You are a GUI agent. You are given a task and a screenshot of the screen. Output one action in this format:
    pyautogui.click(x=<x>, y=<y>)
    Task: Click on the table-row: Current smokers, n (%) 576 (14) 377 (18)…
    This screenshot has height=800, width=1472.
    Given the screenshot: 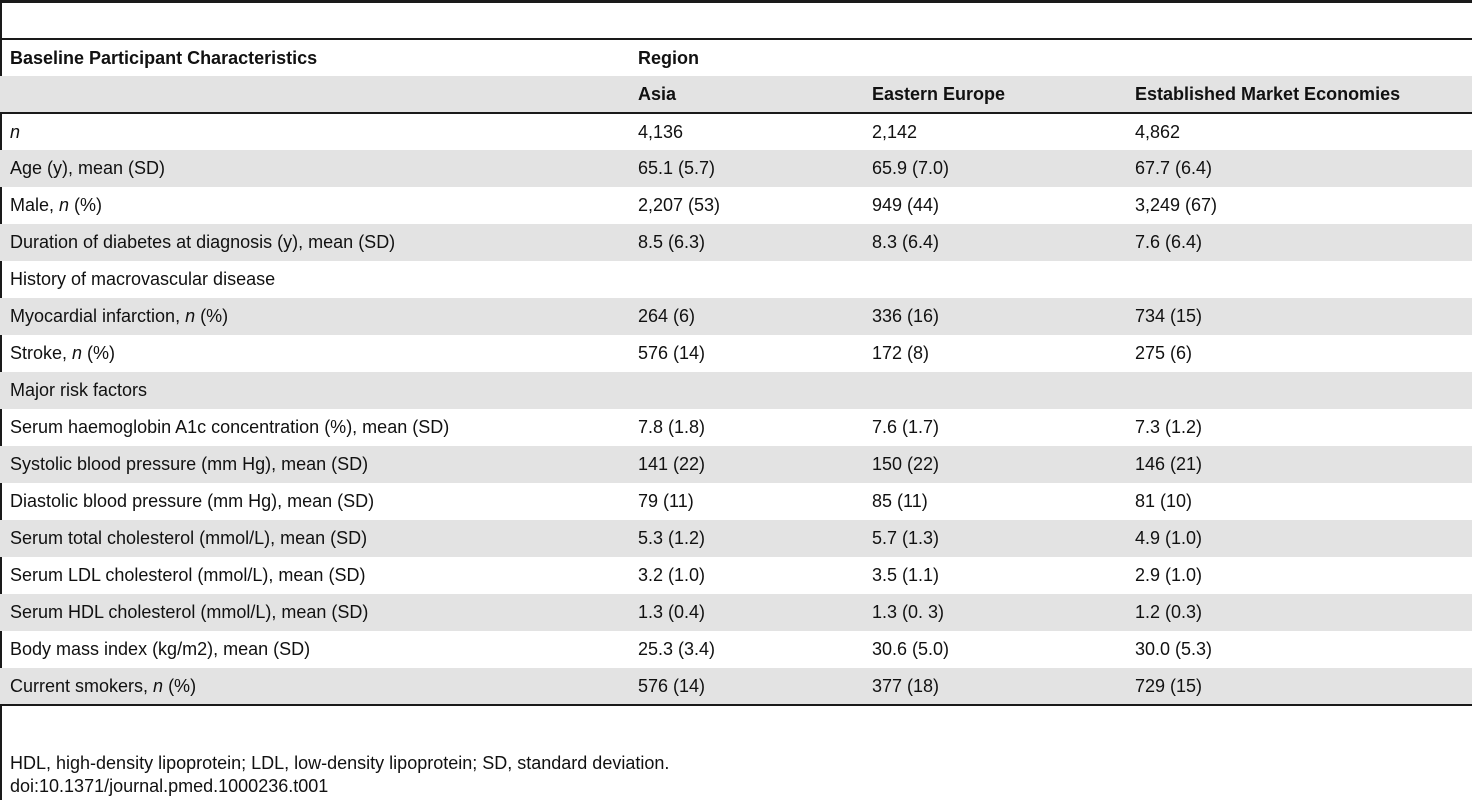 What is the action you would take?
    pyautogui.click(x=736, y=687)
    